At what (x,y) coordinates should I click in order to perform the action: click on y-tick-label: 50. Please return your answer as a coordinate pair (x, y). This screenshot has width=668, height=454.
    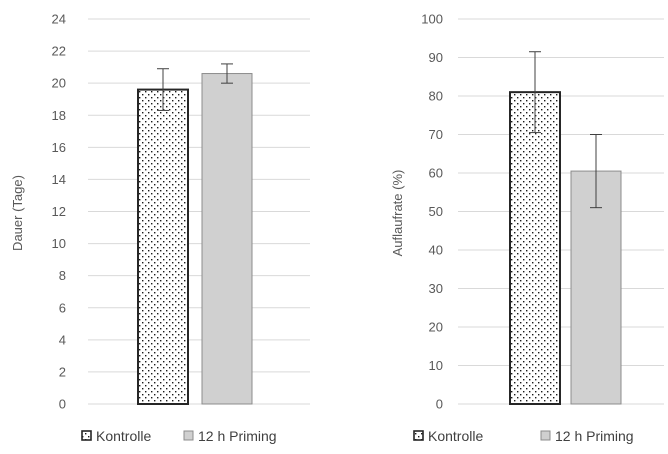
    Looking at the image, I should click on (436, 211).